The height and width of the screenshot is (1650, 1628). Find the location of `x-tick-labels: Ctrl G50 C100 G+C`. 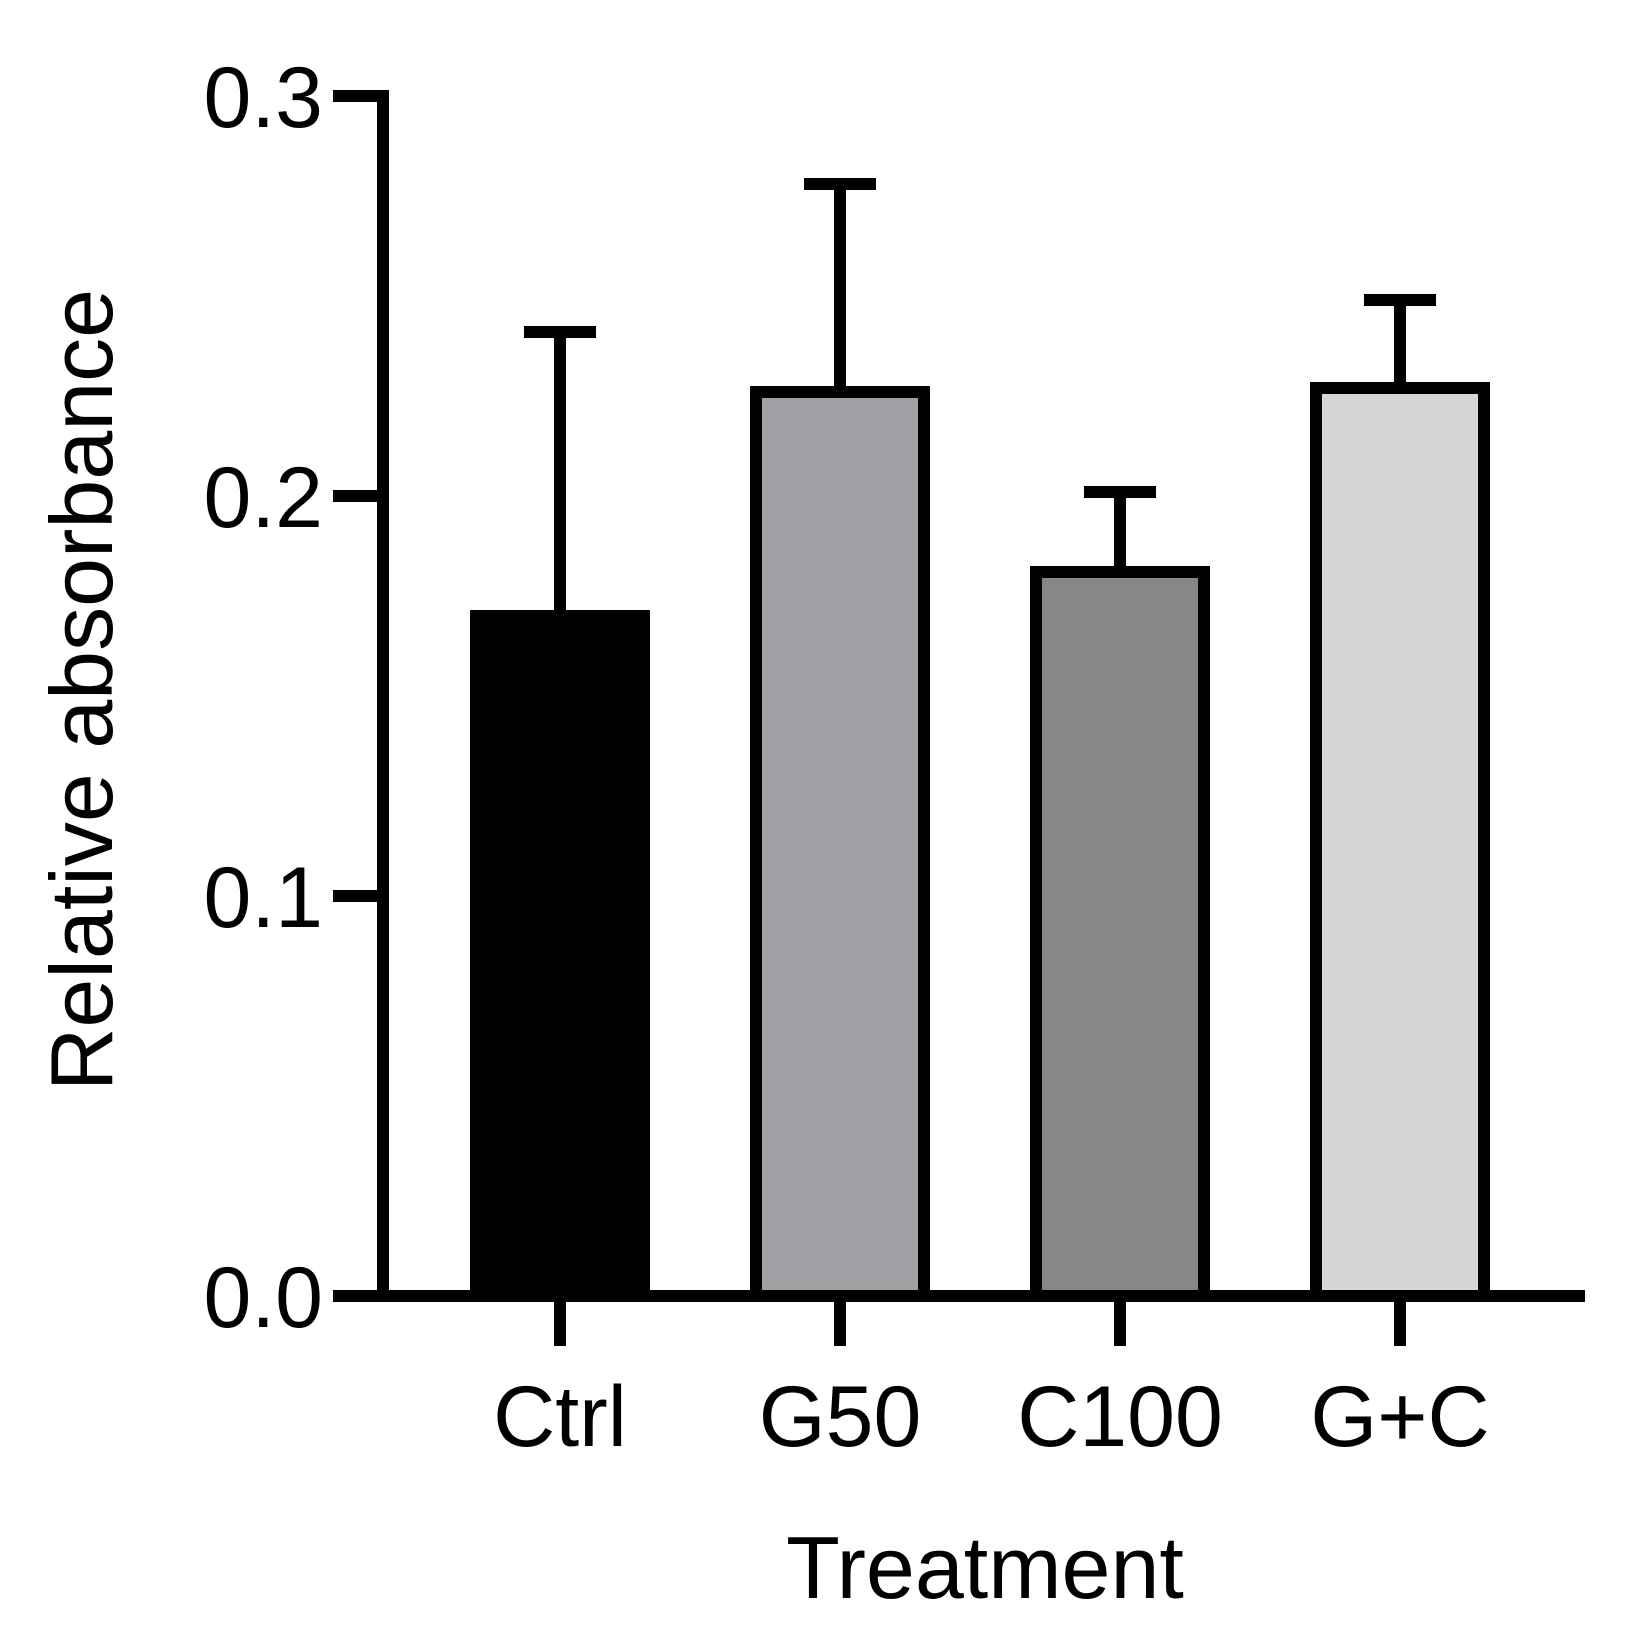

x-tick-labels: Ctrl G50 C100 G+C is located at coordinates (991, 1417).